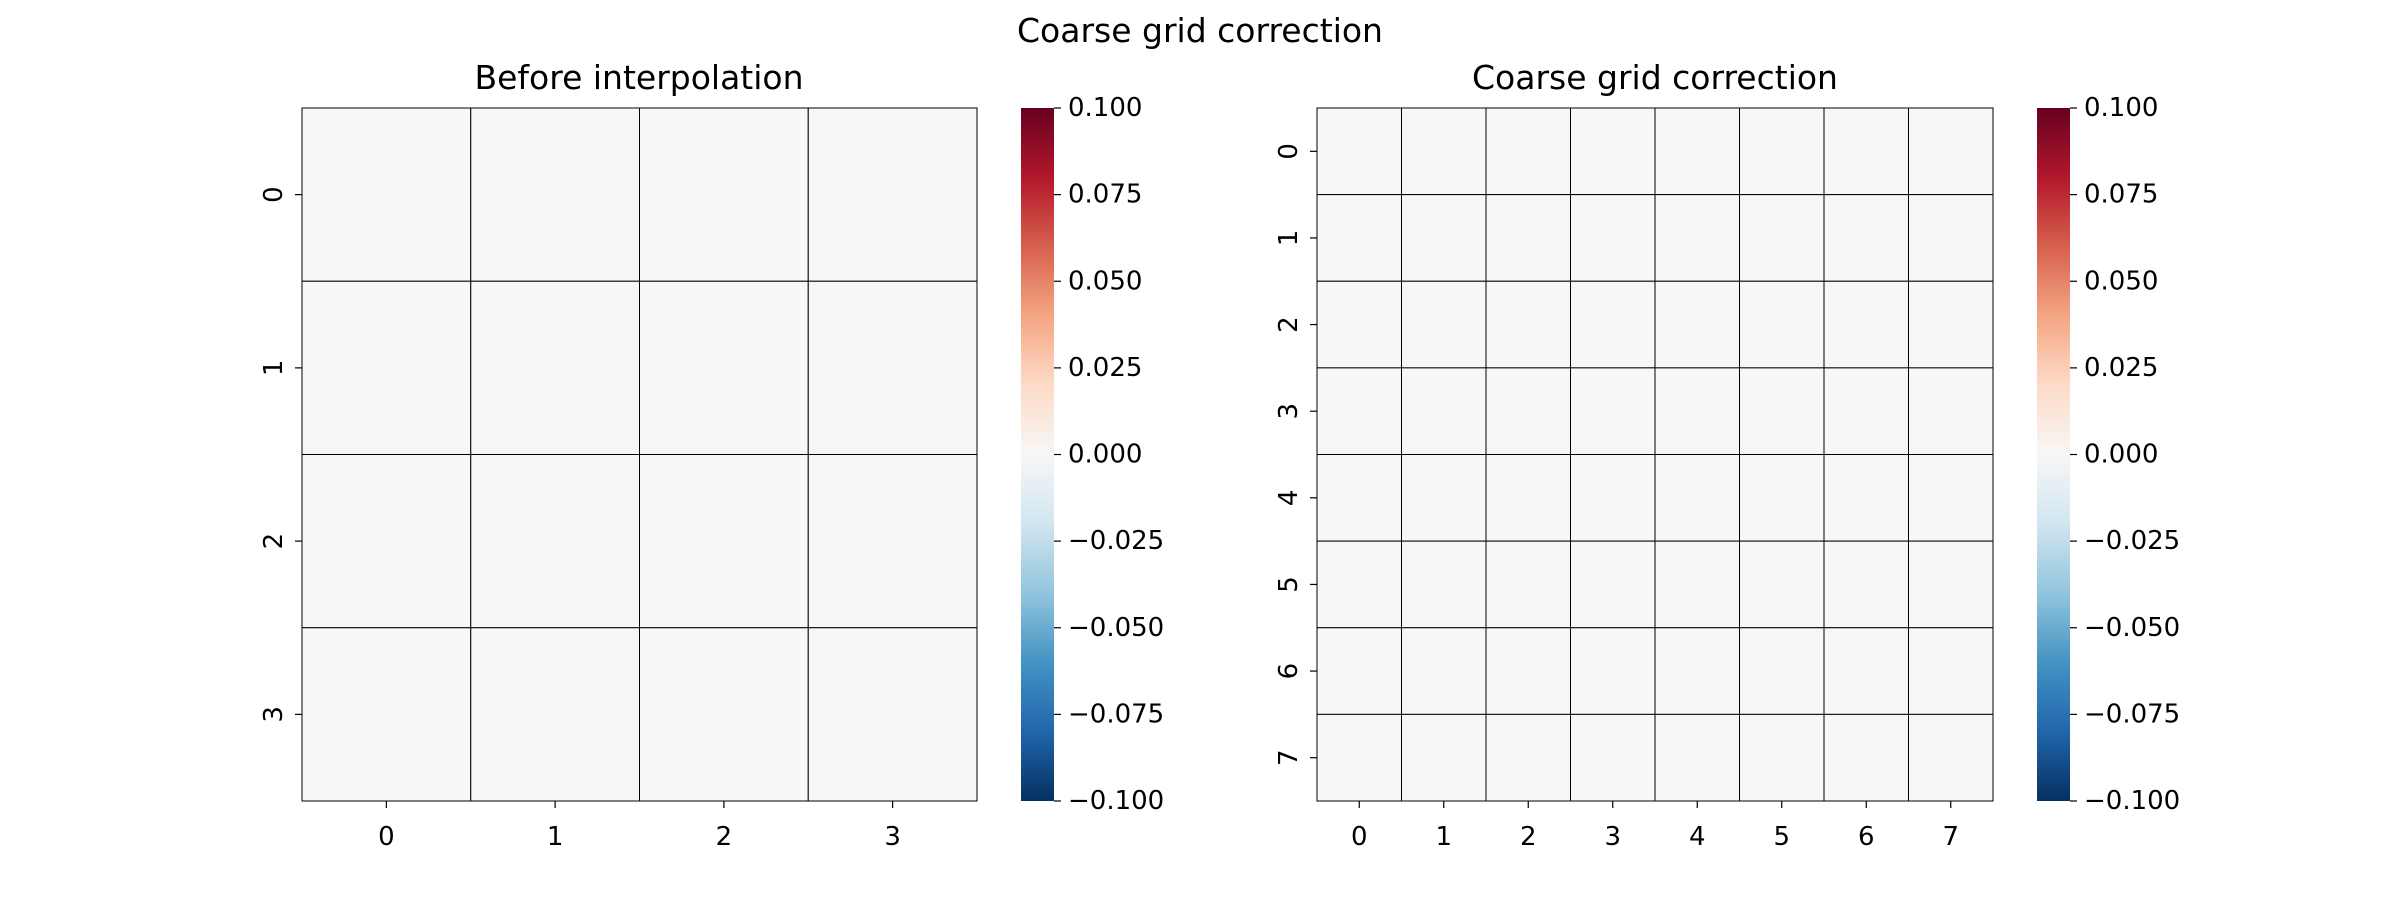  I want to click on x-tick-label: 5, so click(1781, 837).